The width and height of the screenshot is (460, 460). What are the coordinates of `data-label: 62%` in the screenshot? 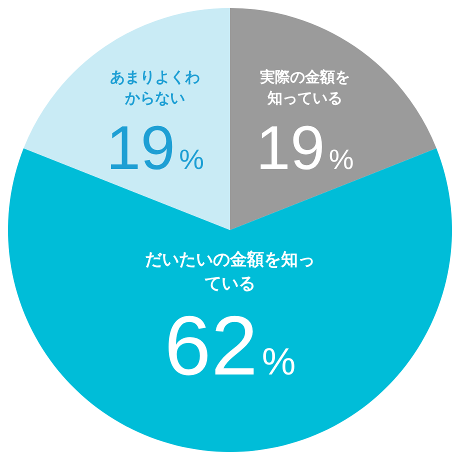 It's located at (230, 345).